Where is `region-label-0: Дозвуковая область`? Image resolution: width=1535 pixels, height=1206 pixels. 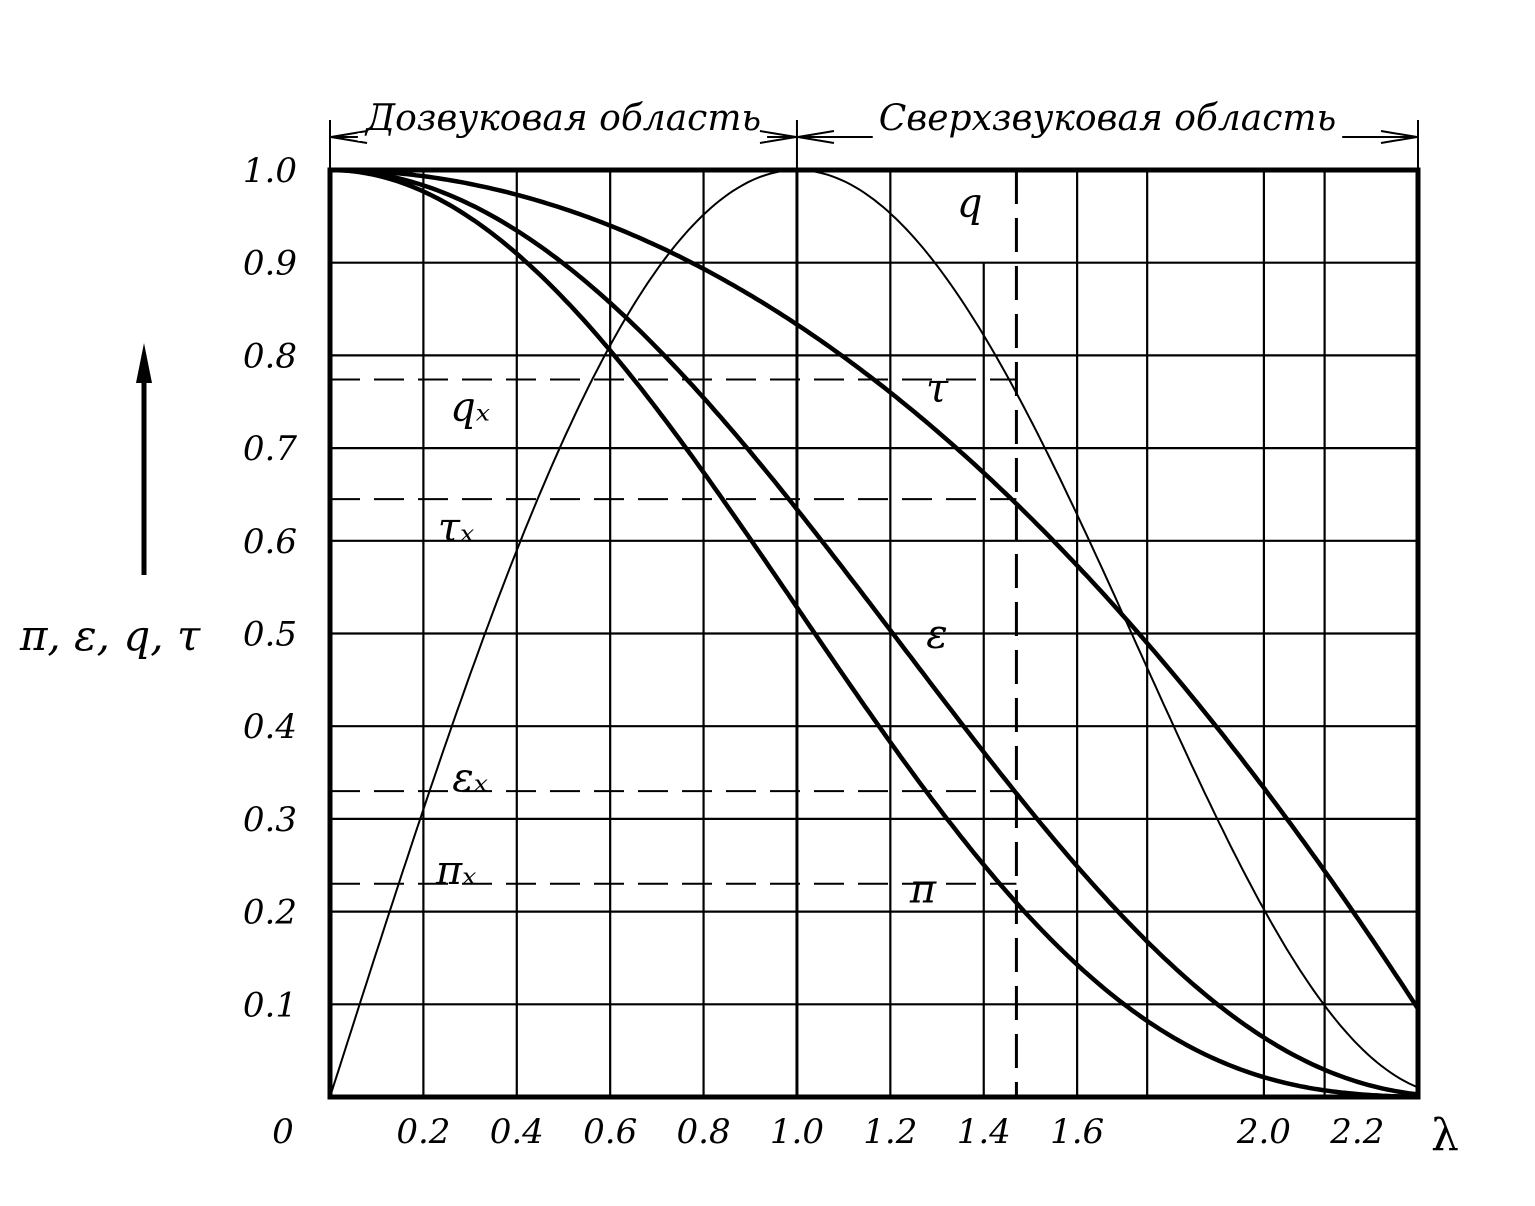
region-label-0: Дозвуковая область is located at coordinates (562, 118).